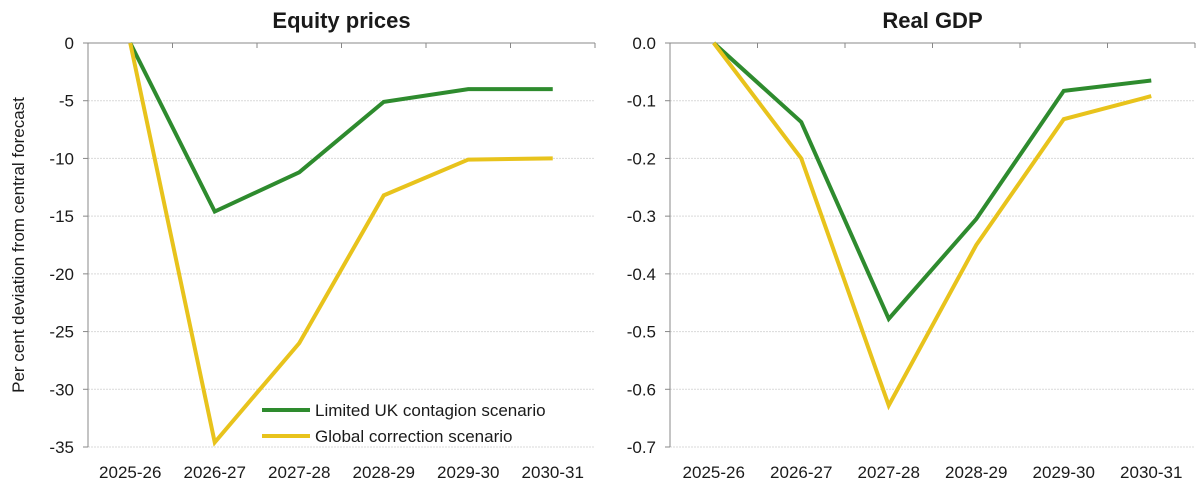 The width and height of the screenshot is (1200, 500). Describe the element at coordinates (66, 101) in the screenshot. I see `y-tick-label: -5` at that location.